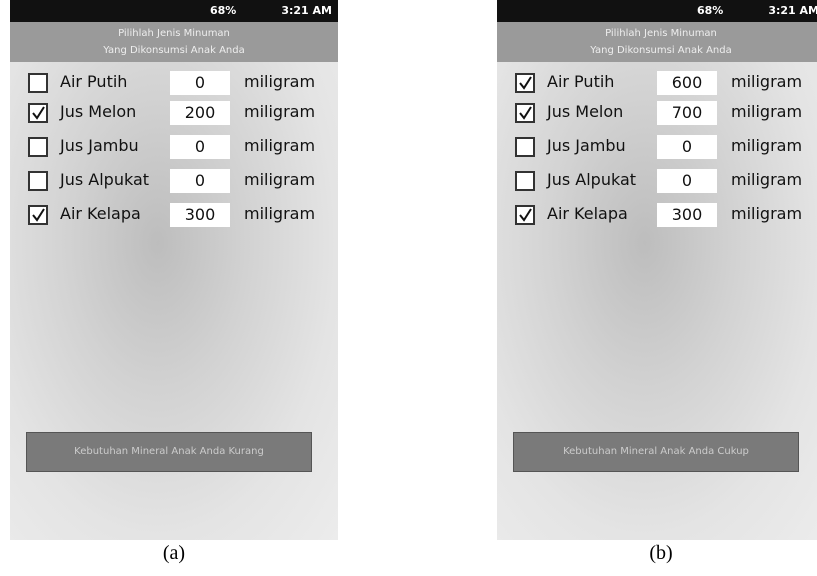  What do you see at coordinates (687, 113) in the screenshot?
I see `amount-field: 700` at bounding box center [687, 113].